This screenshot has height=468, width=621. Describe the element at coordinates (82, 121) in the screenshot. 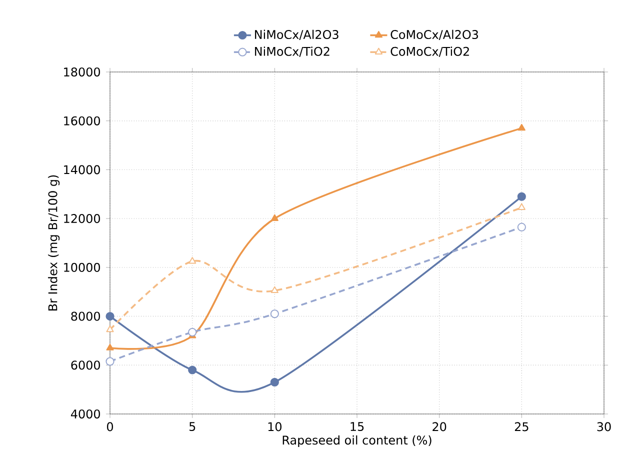

I see `y-tick-label: 16000` at that location.